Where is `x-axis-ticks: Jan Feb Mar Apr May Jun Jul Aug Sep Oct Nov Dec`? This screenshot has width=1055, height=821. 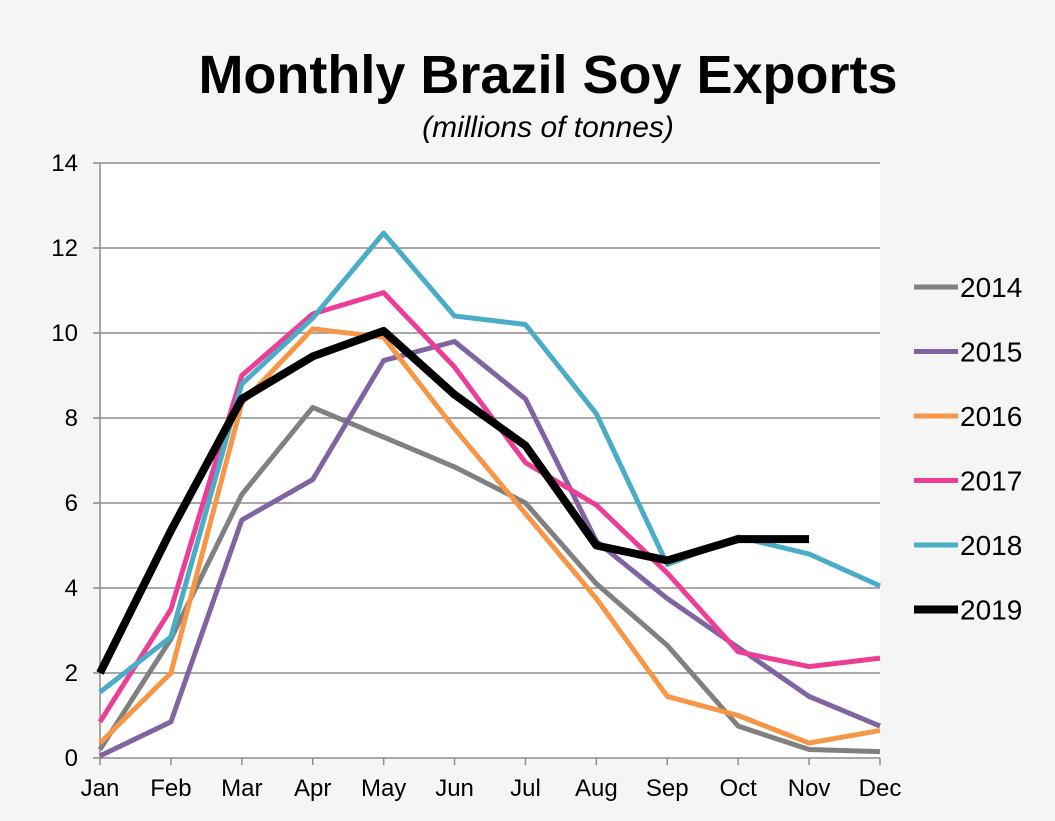
x-axis-ticks: Jan Feb Mar Apr May Jun Jul Aug Sep Oct Nov Dec is located at coordinates (491, 788).